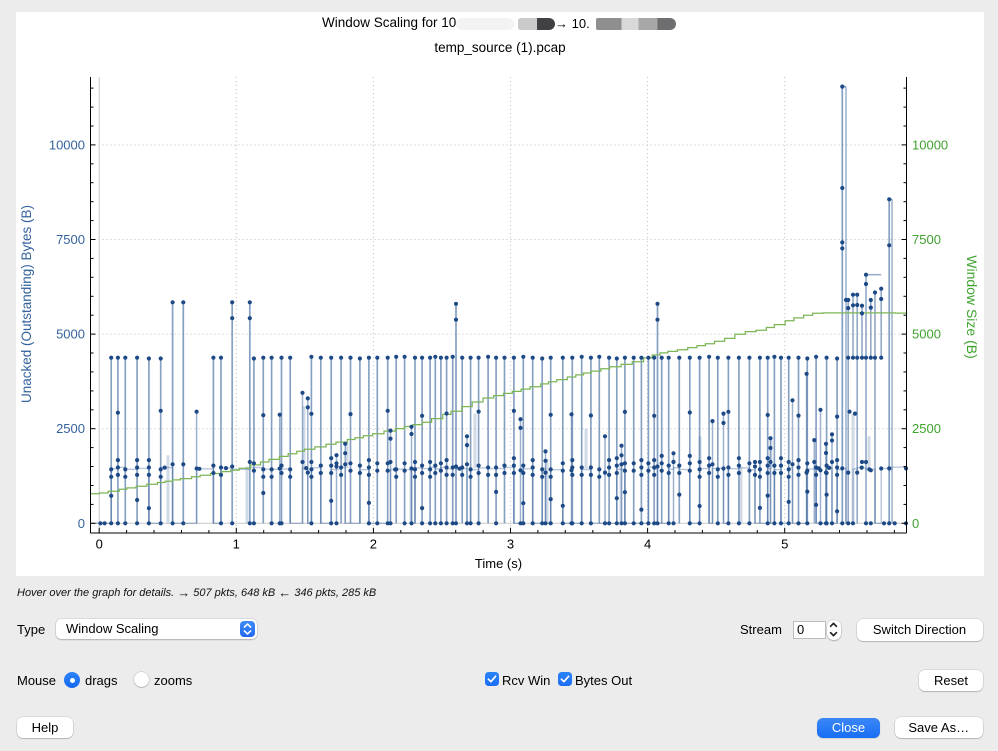 This screenshot has width=998, height=751. What do you see at coordinates (972, 306) in the screenshot?
I see `svg-text: Window Size (B)` at bounding box center [972, 306].